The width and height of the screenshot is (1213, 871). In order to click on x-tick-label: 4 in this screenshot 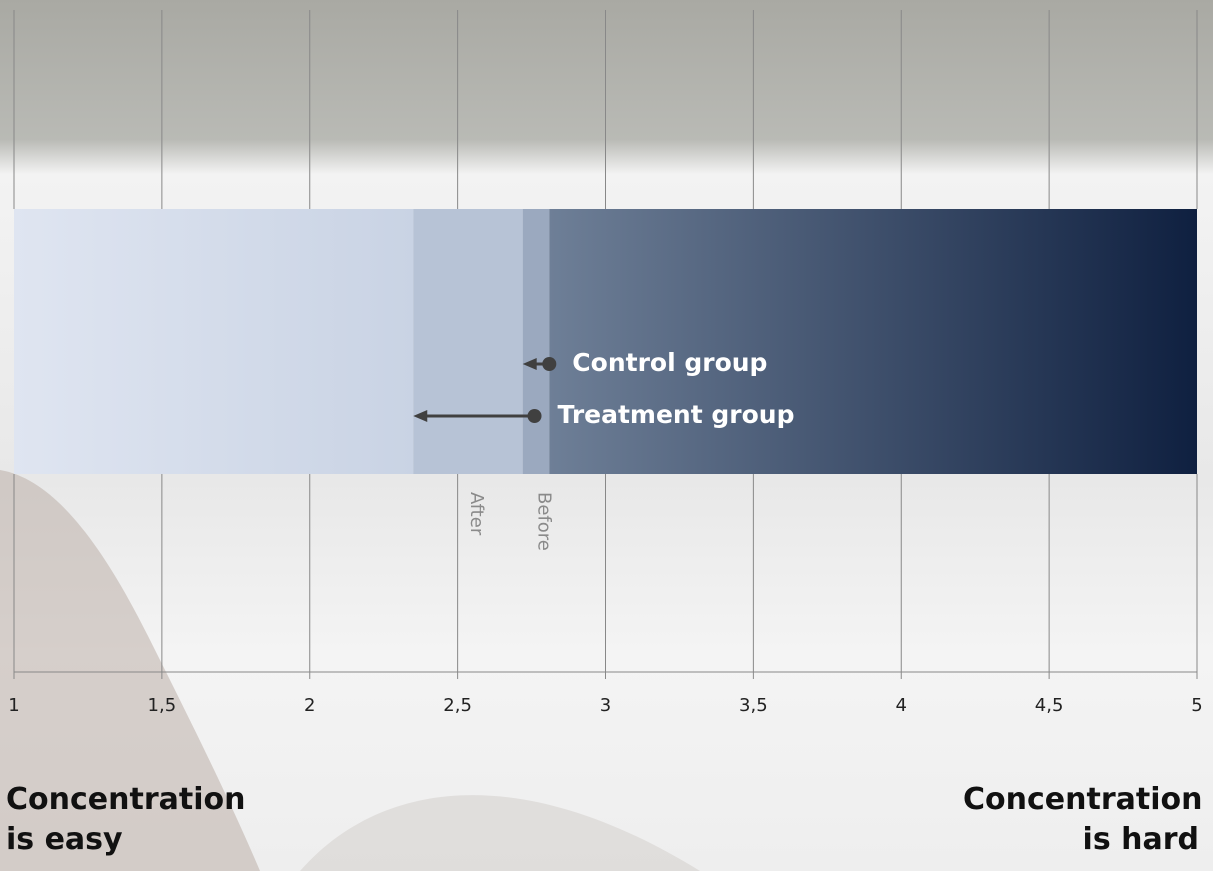, I will do `click(901, 705)`.